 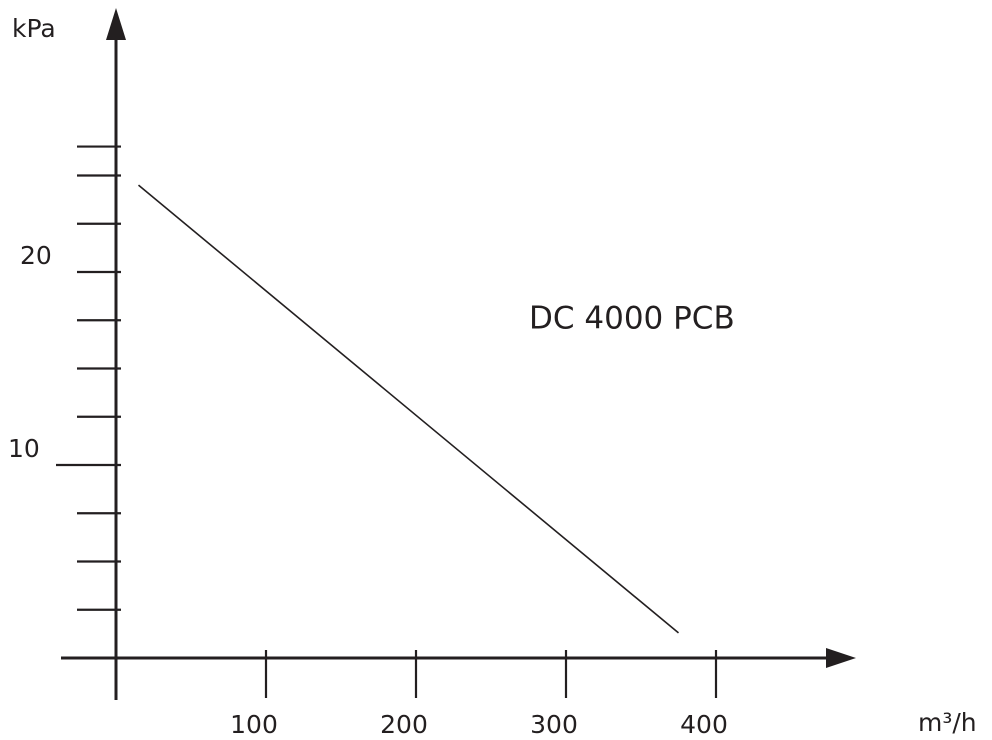 I want to click on y-axis-ticks, so click(x=88, y=378).